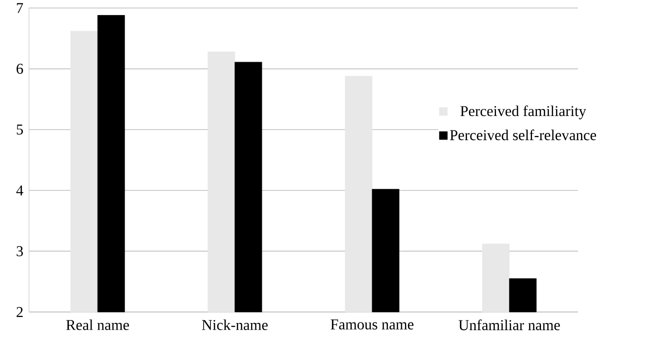 The image size is (645, 345). Describe the element at coordinates (20, 8) in the screenshot. I see `y-tick-label: 7` at that location.